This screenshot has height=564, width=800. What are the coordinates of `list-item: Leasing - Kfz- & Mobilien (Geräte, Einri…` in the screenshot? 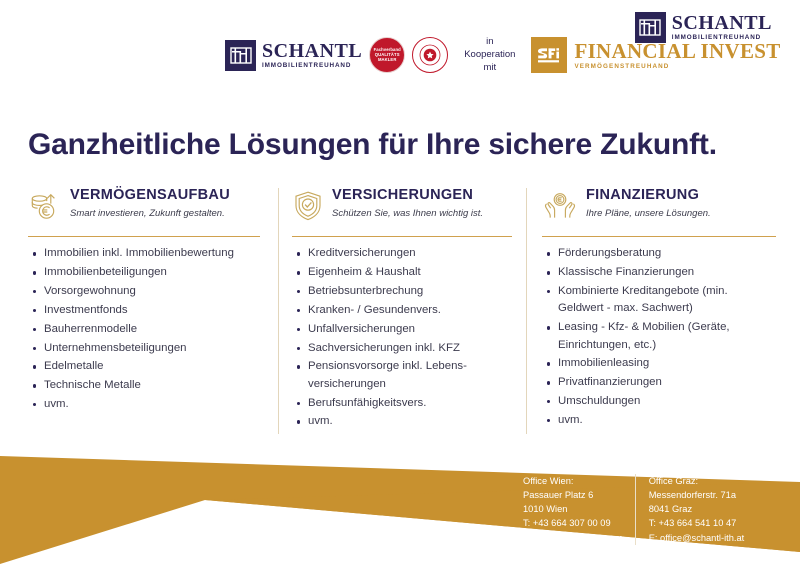 It's located at (661, 336).